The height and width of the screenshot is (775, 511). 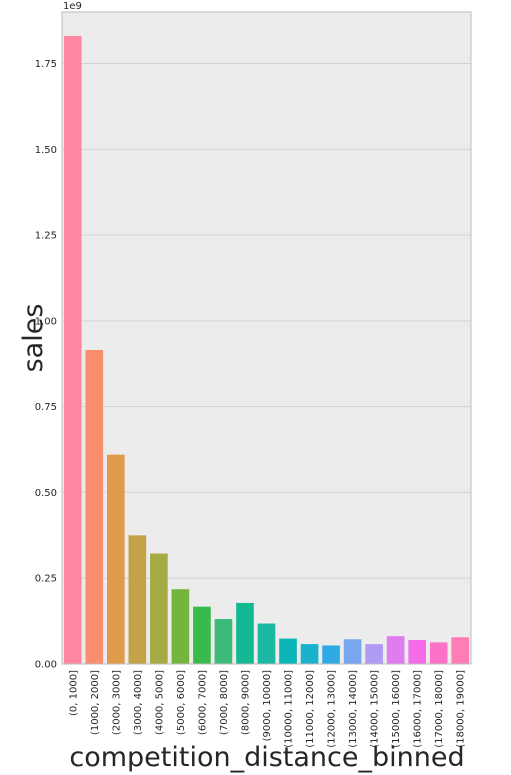 What do you see at coordinates (46, 150) in the screenshot?
I see `y-tick-label: 1.50` at bounding box center [46, 150].